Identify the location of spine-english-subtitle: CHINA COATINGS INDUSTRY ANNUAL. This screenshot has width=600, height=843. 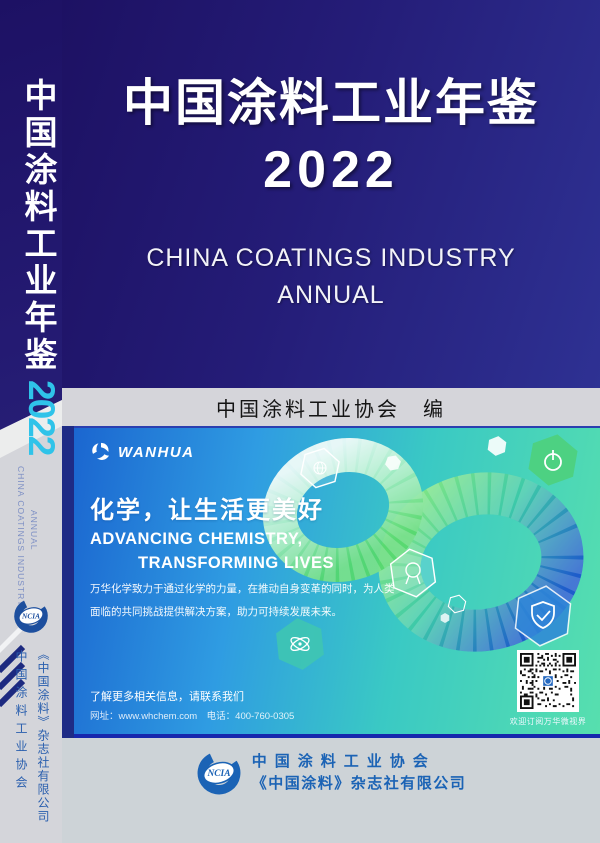
(27, 556).